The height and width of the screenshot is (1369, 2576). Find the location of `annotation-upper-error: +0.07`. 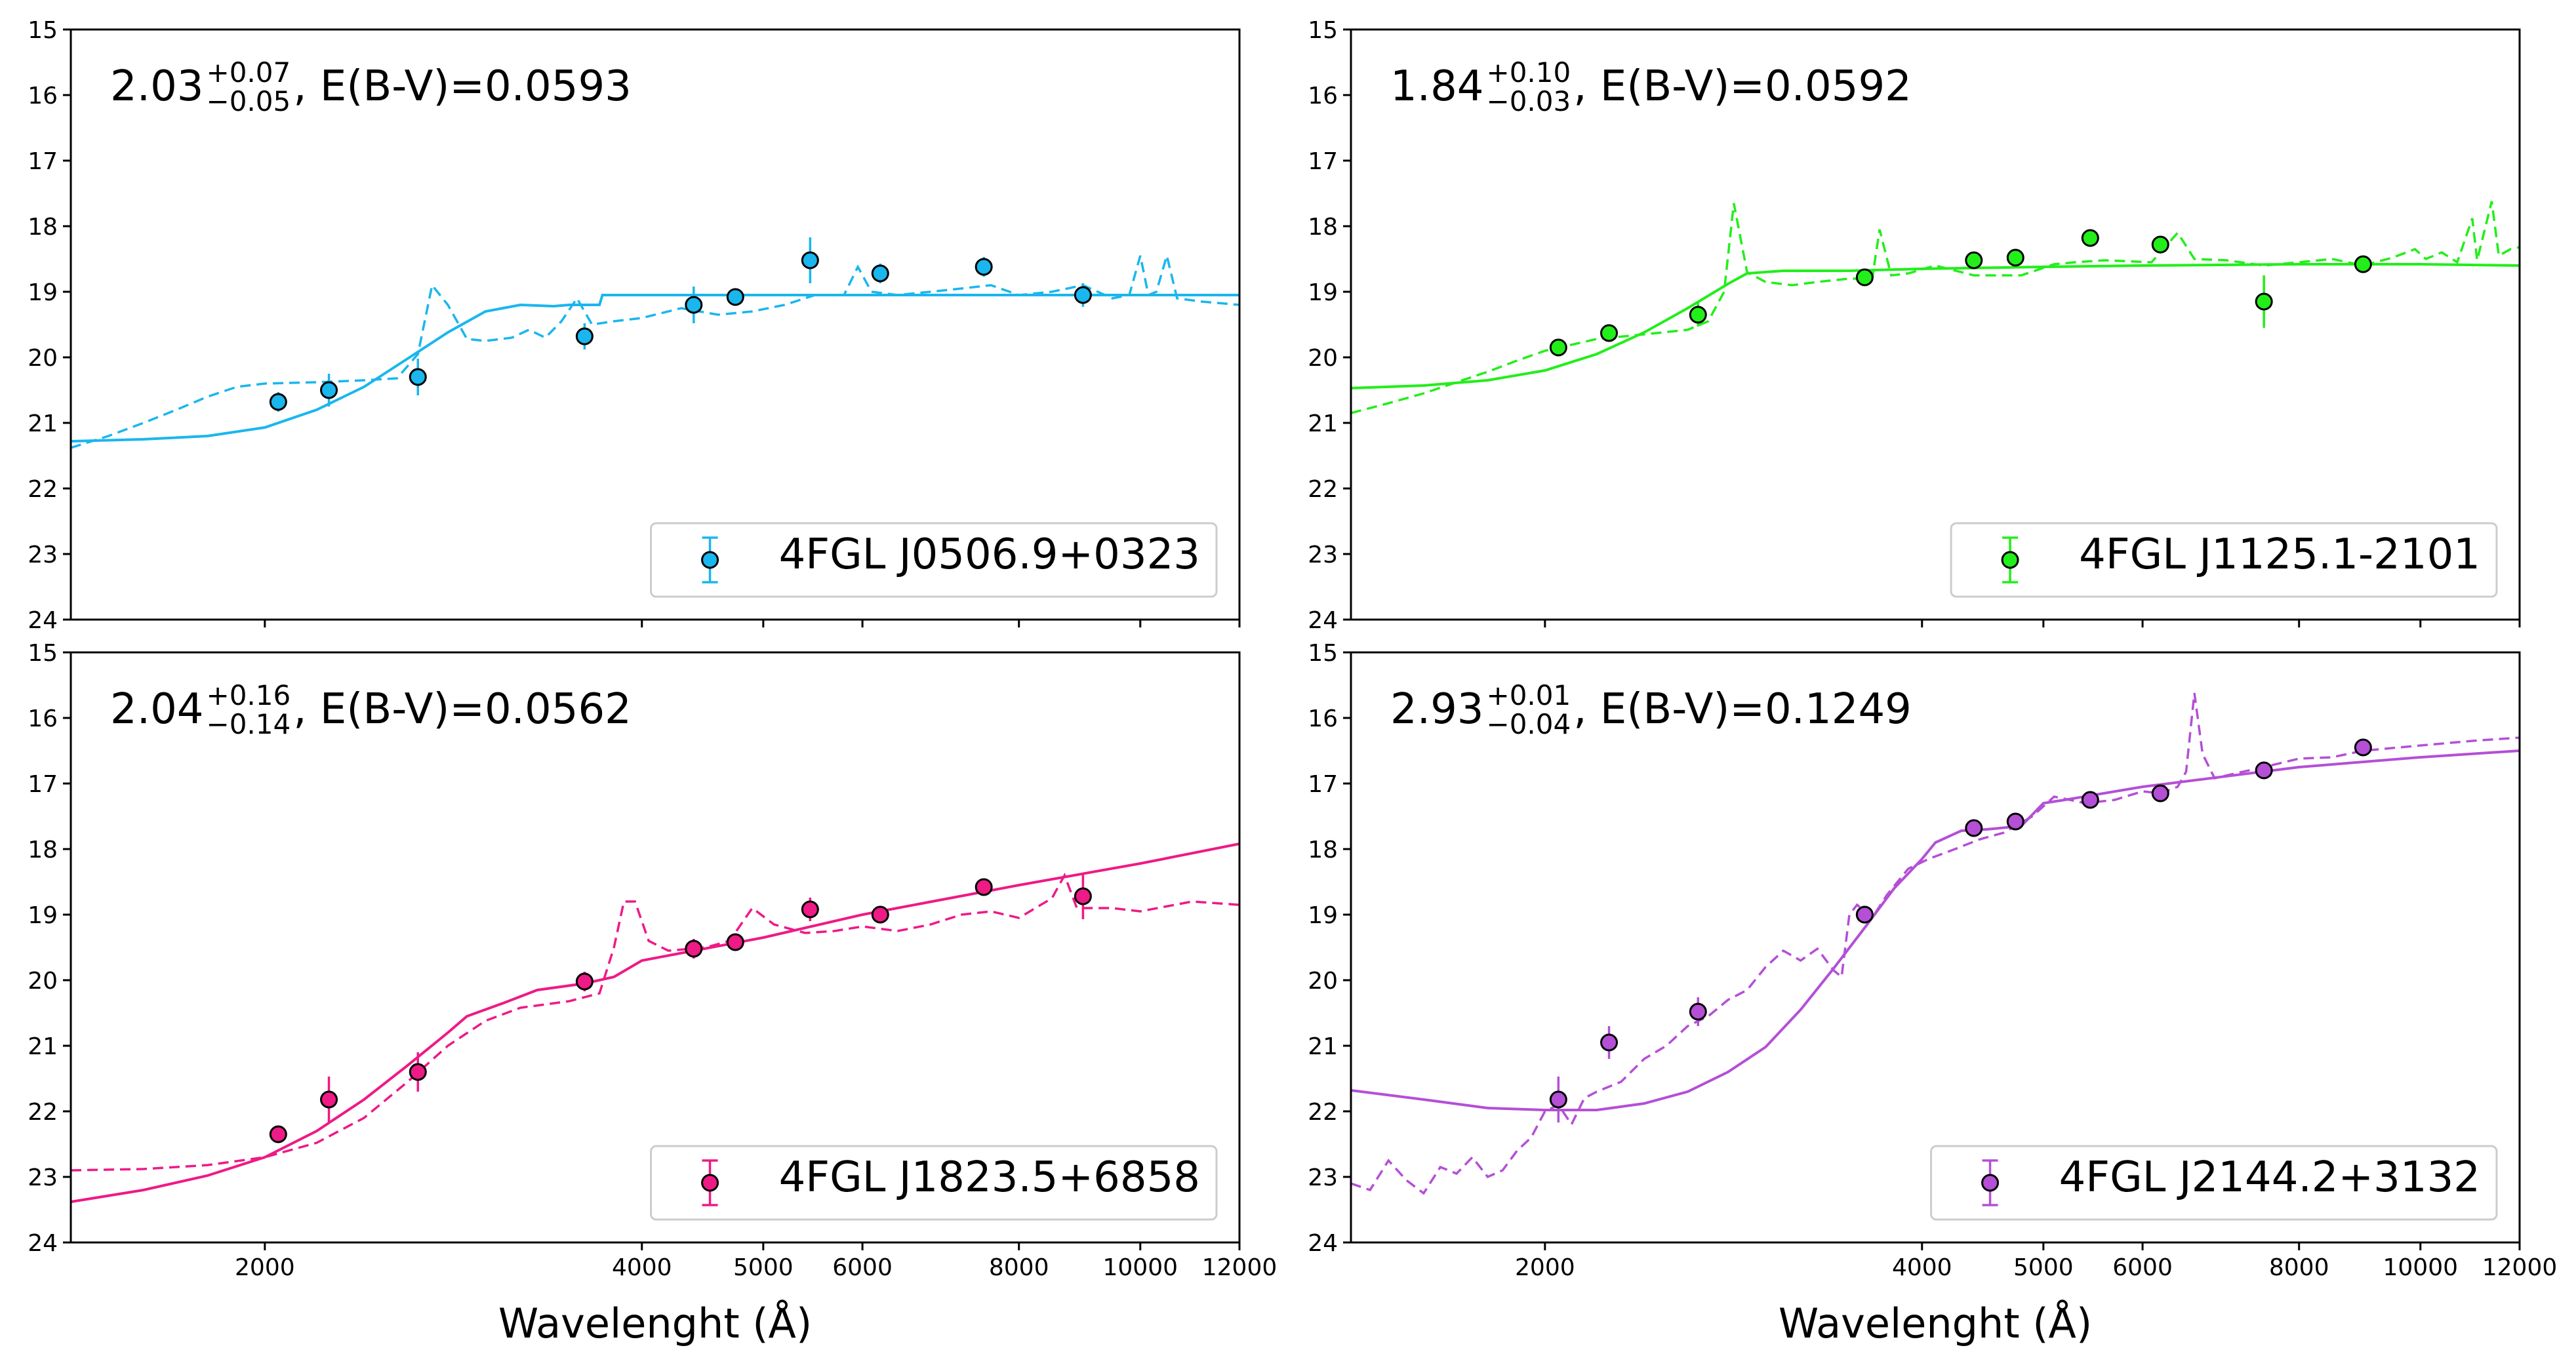

annotation-upper-error: +0.07 is located at coordinates (249, 72).